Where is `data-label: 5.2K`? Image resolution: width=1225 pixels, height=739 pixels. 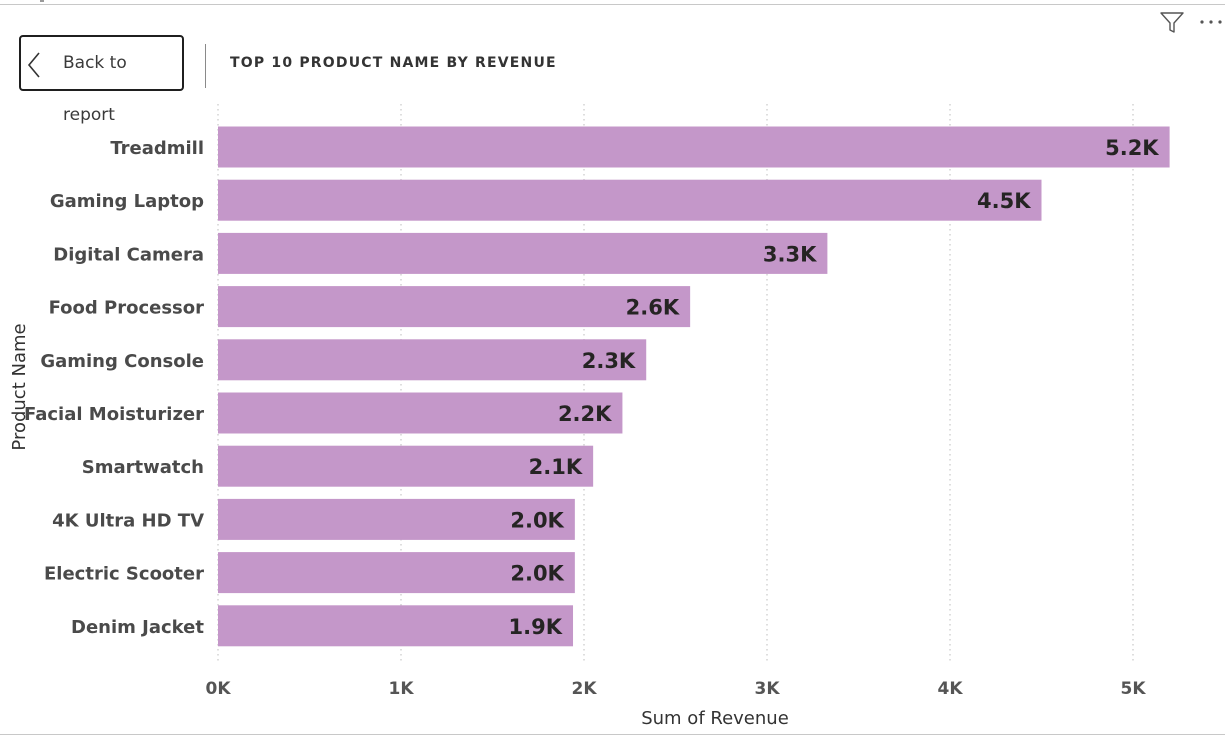
data-label: 5.2K is located at coordinates (1132, 148).